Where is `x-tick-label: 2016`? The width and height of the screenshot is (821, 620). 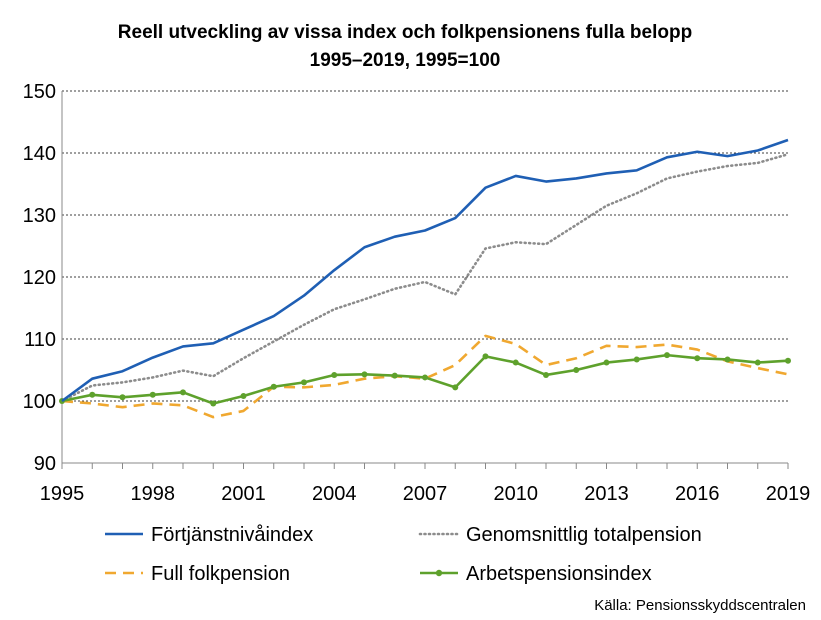
x-tick-label: 2016 is located at coordinates (697, 494).